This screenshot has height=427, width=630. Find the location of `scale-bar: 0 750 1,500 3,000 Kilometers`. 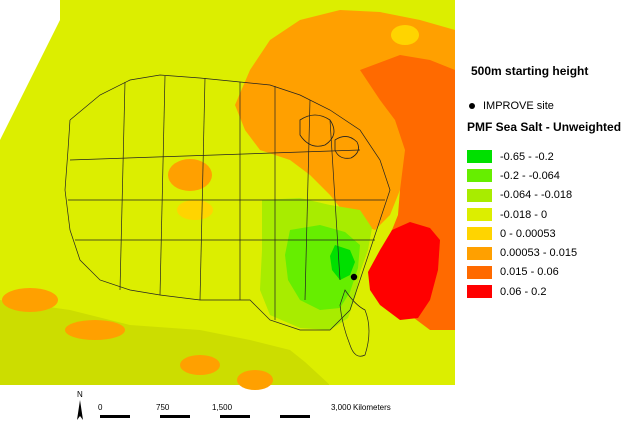

scale-bar: 0 750 1,500 3,000 Kilometers is located at coordinates (244, 410).